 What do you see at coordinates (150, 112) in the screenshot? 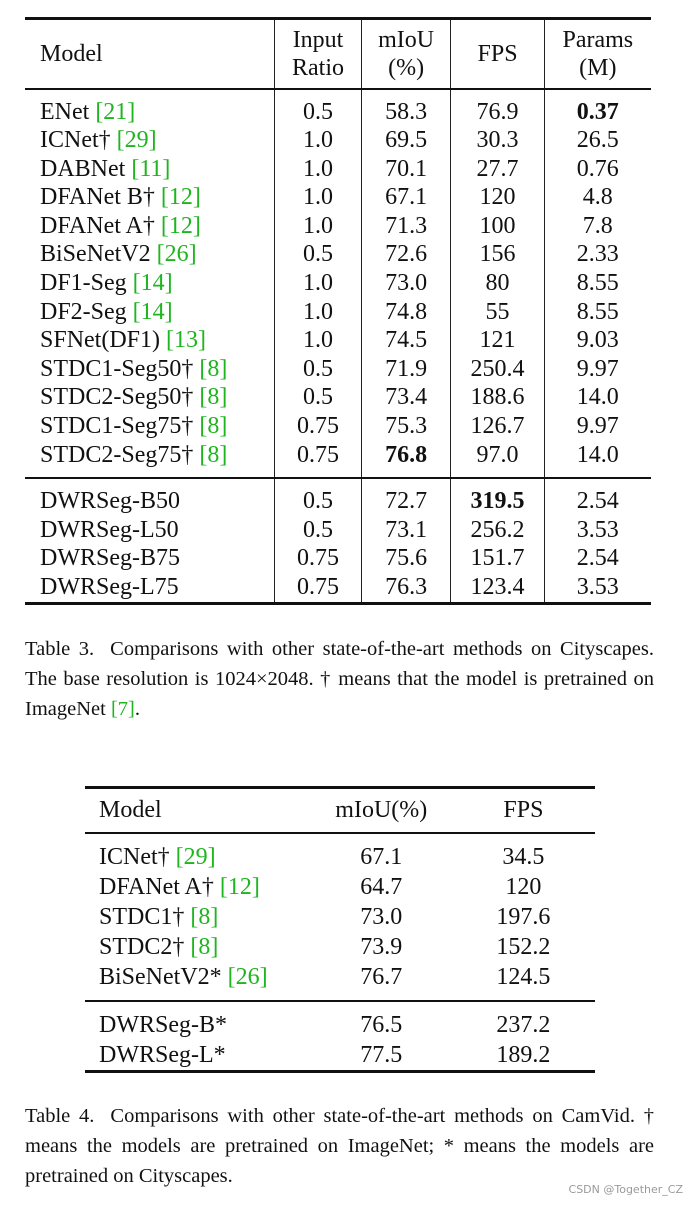
I see `model-name-cell: ENet [21]` at bounding box center [150, 112].